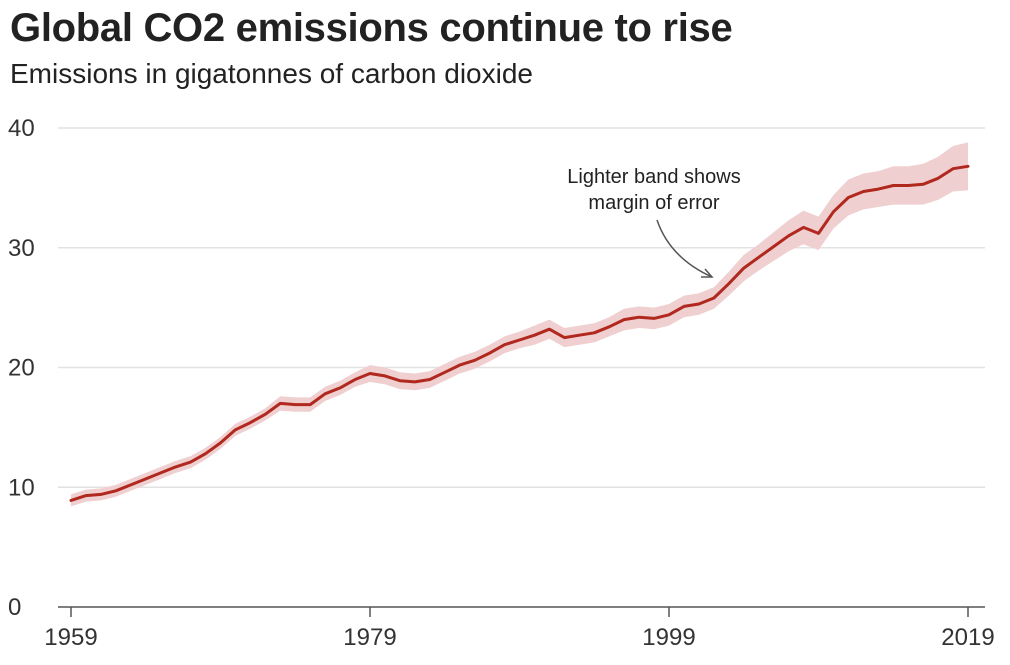 Image resolution: width=1010 pixels, height=665 pixels. Describe the element at coordinates (70, 637) in the screenshot. I see `x-tick-label: 1959` at that location.